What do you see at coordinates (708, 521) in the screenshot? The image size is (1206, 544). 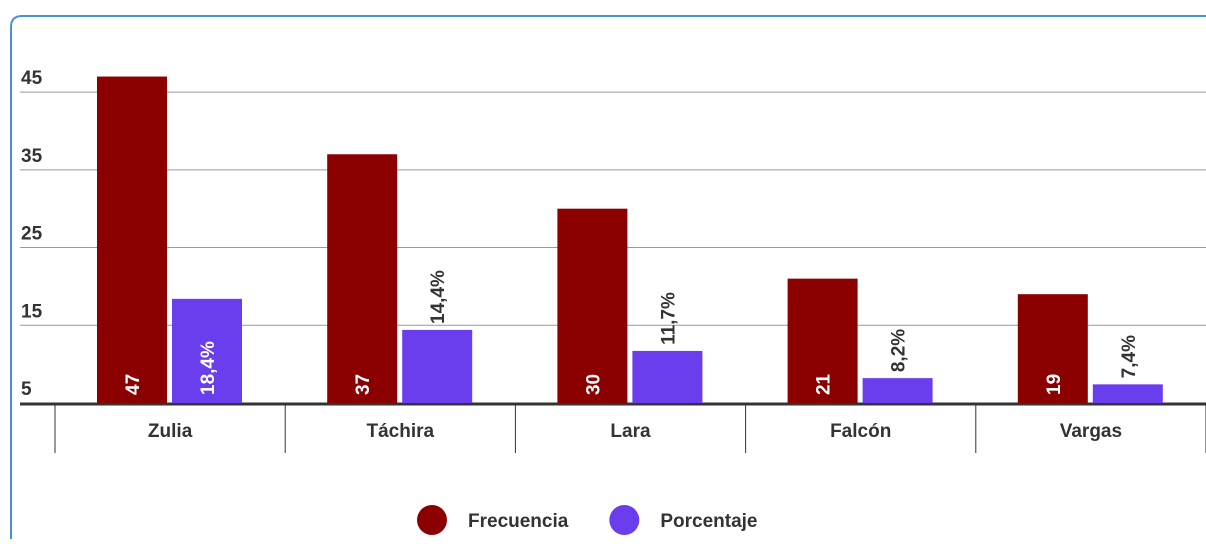 I see `legend-label: Porcentaje` at bounding box center [708, 521].